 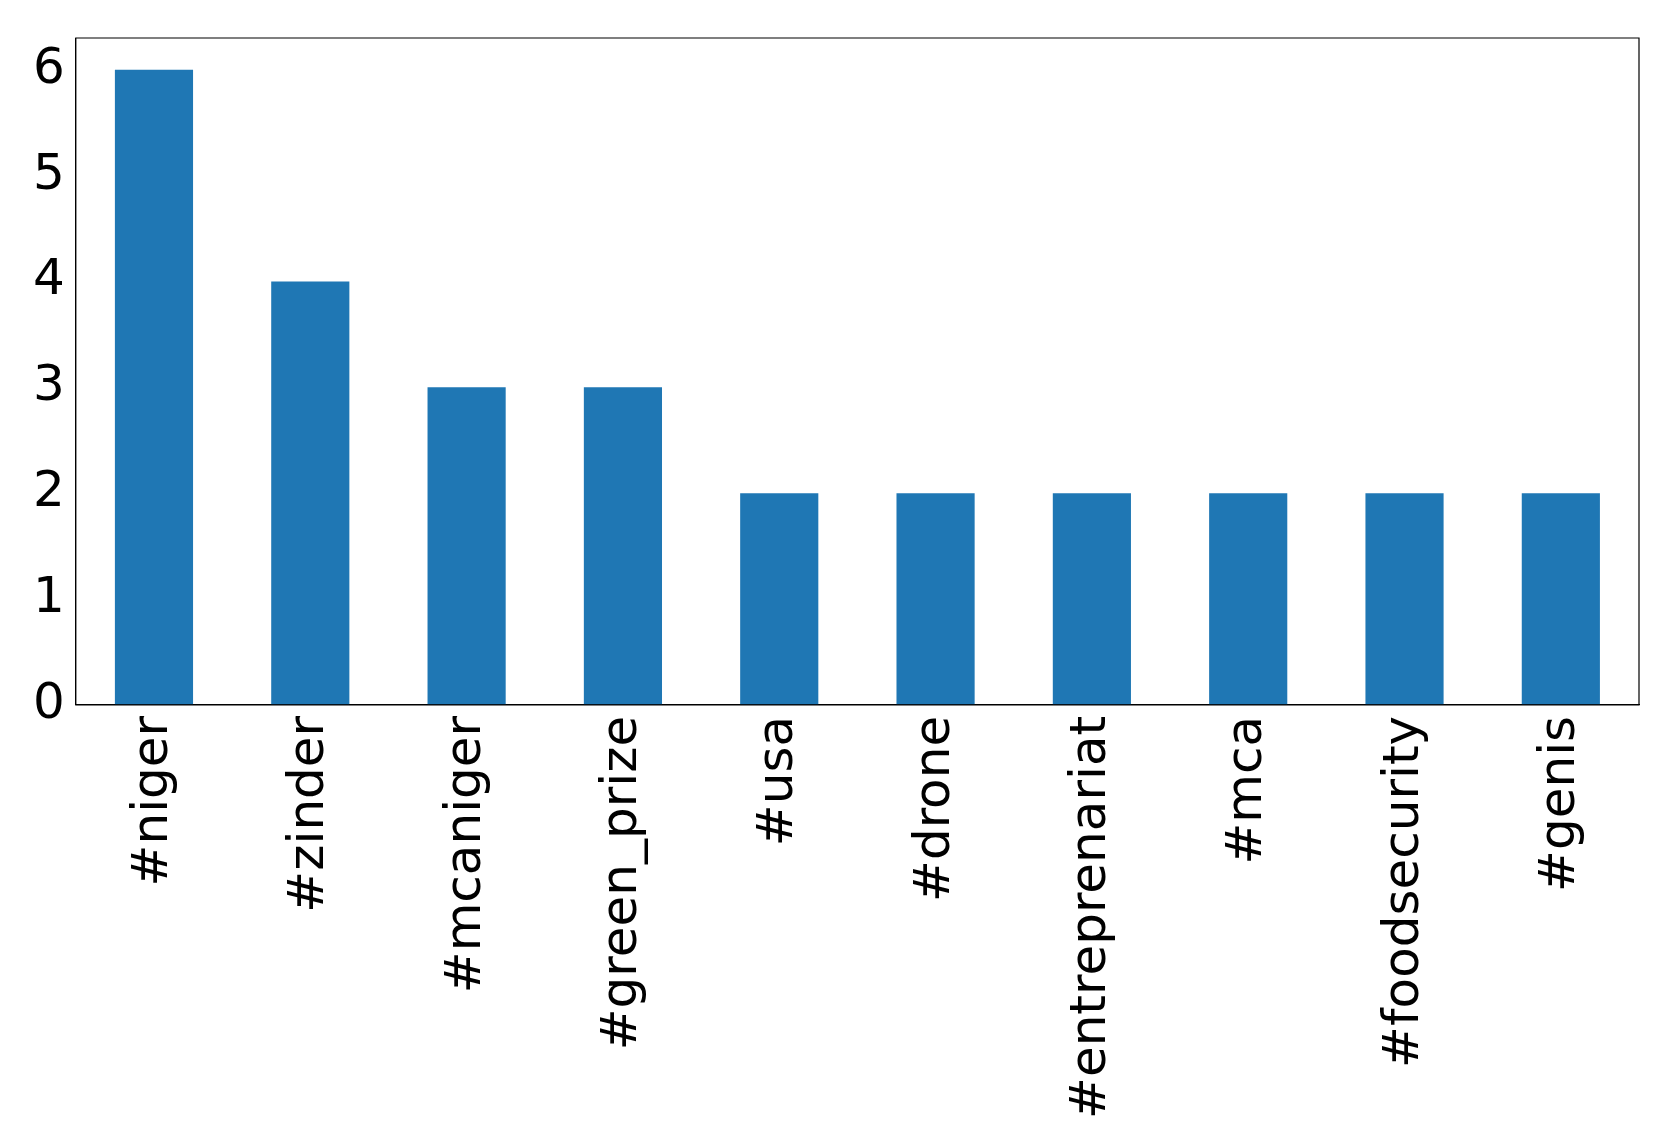 What do you see at coordinates (1244, 790) in the screenshot?
I see `x-tick-label: #mca` at bounding box center [1244, 790].